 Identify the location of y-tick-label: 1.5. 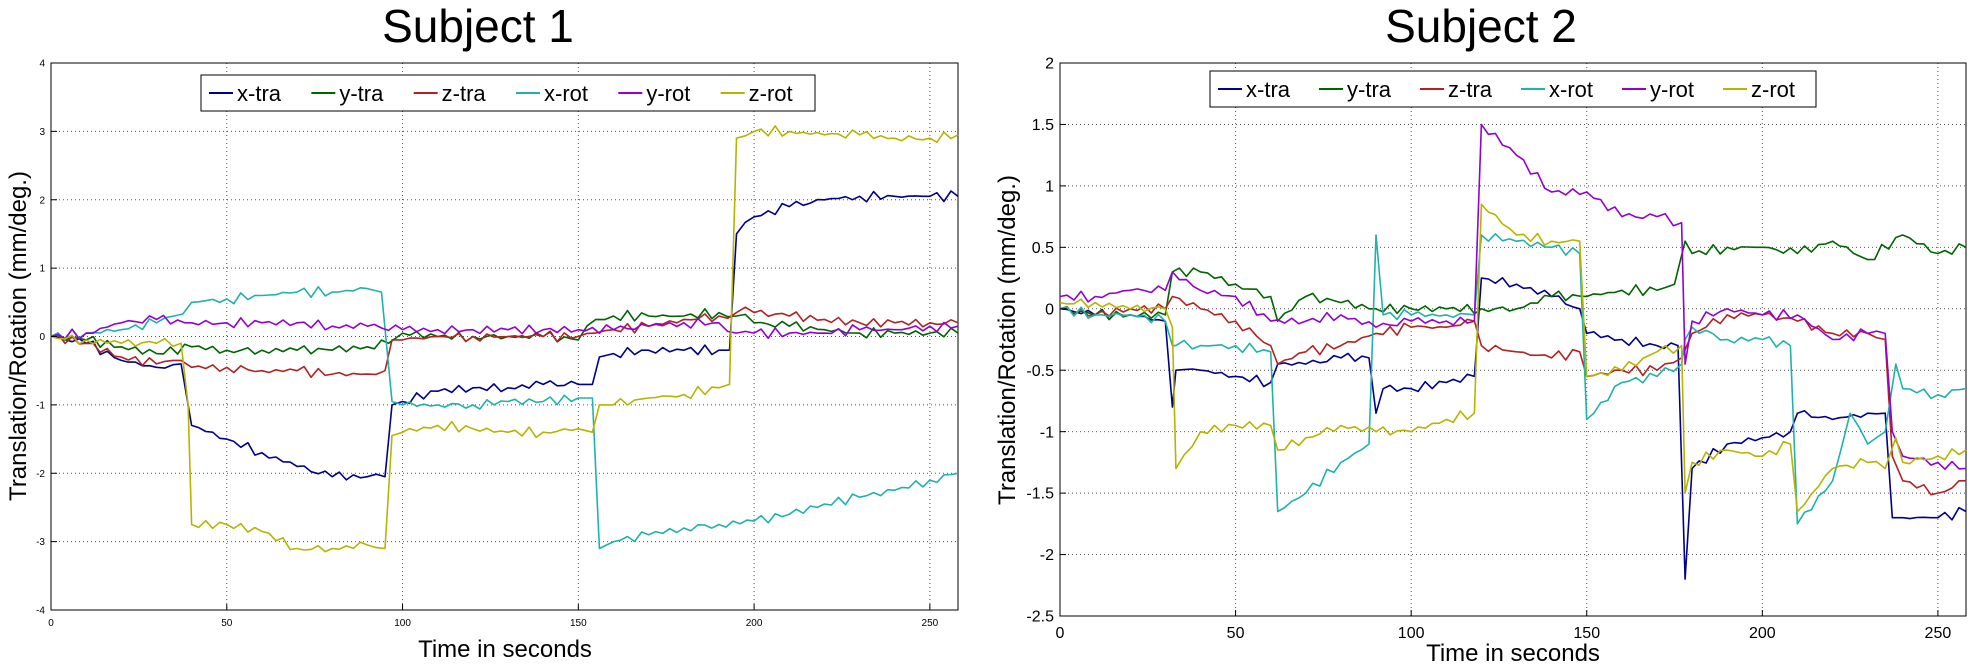
(1043, 125).